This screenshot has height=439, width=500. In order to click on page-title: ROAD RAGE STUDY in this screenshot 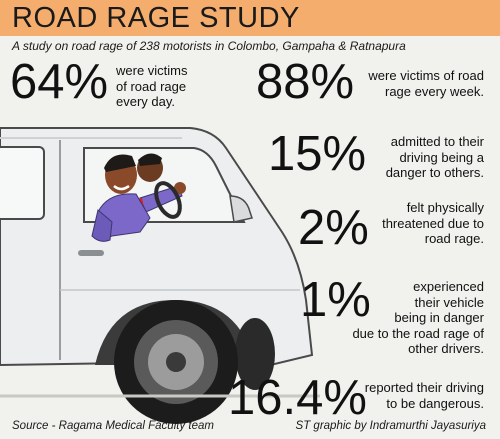, I will do `click(156, 18)`.